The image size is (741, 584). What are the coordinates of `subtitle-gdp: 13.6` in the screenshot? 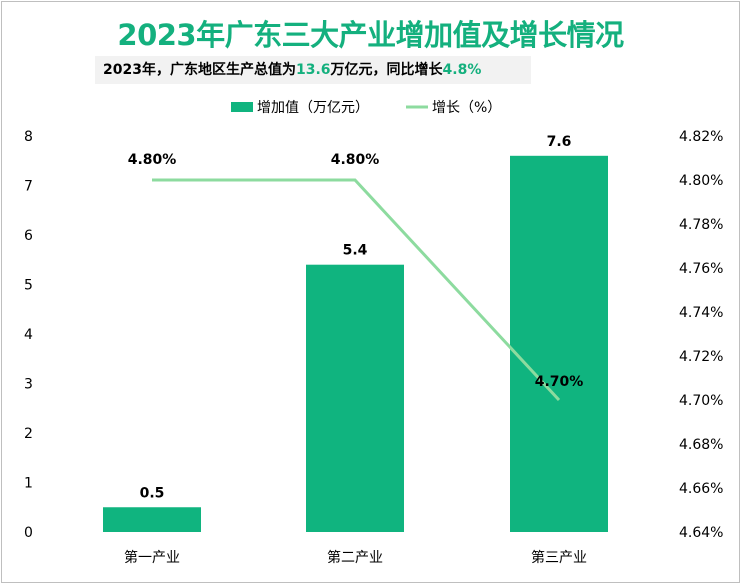 It's located at (313, 70).